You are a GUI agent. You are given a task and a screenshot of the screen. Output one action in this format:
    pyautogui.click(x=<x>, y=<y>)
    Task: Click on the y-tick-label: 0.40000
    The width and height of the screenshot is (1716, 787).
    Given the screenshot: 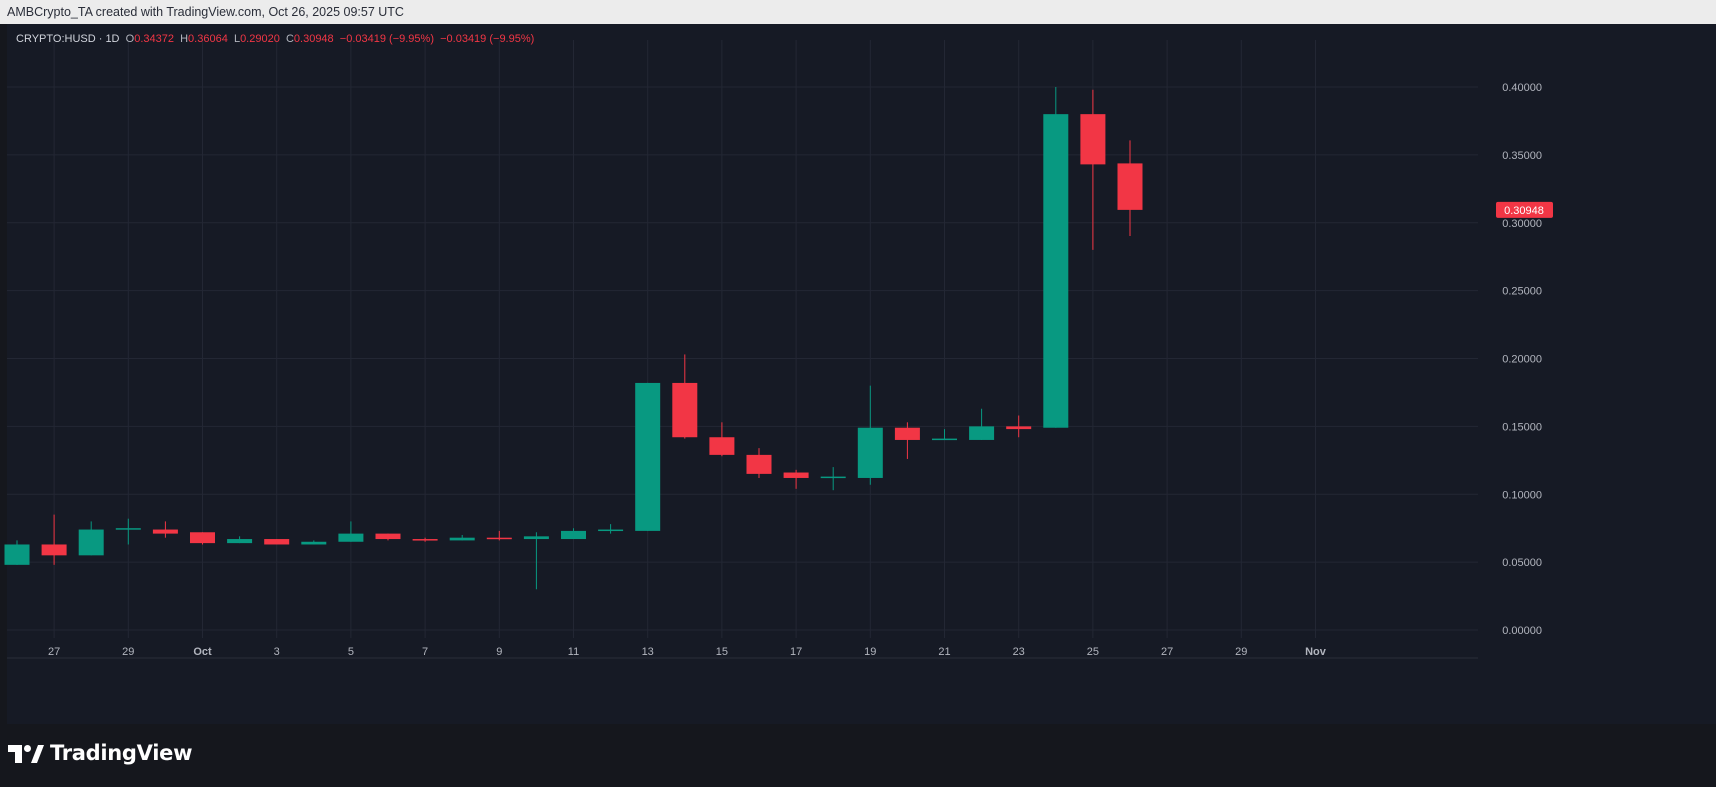 What is the action you would take?
    pyautogui.click(x=1522, y=88)
    